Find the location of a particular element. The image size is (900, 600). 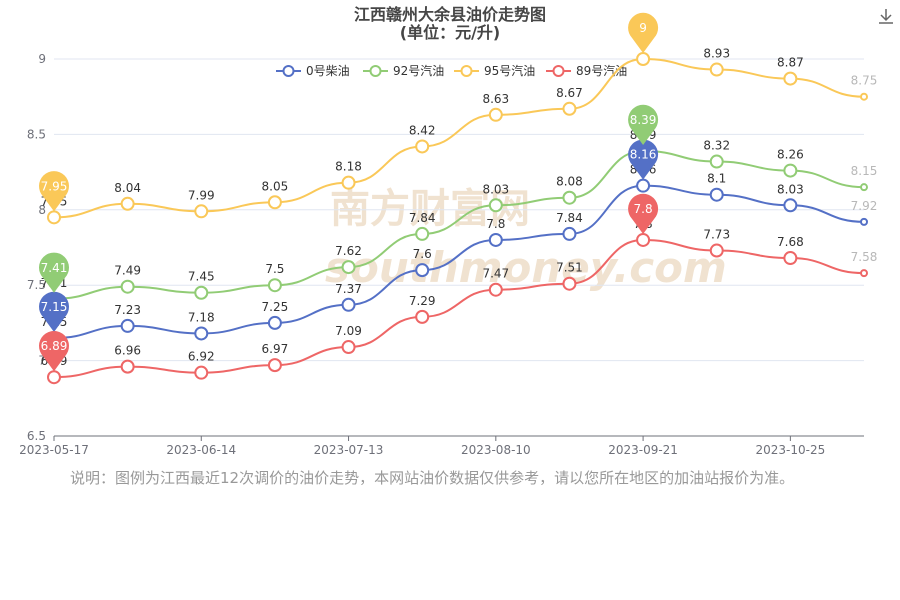

data-label: 8.04 is located at coordinates (127, 188).